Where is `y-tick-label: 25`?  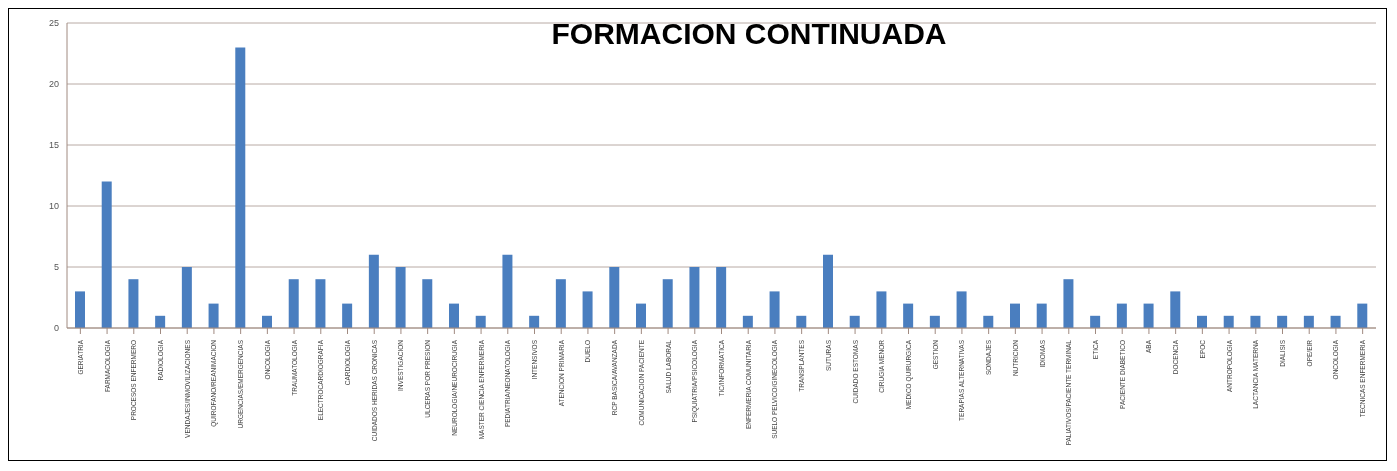
y-tick-label: 25 is located at coordinates (53, 23).